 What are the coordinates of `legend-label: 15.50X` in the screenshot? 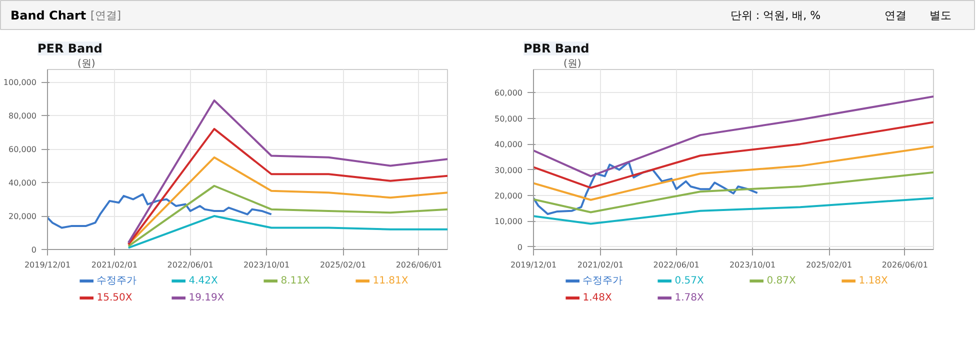 It's located at (114, 298).